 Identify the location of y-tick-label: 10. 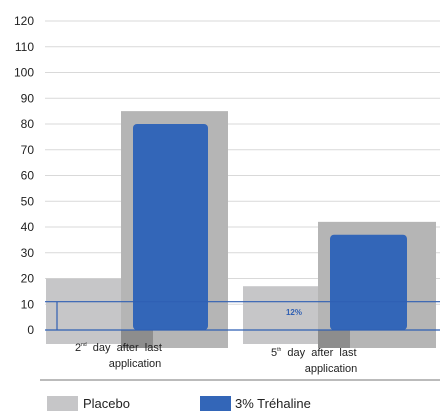
(28, 304).